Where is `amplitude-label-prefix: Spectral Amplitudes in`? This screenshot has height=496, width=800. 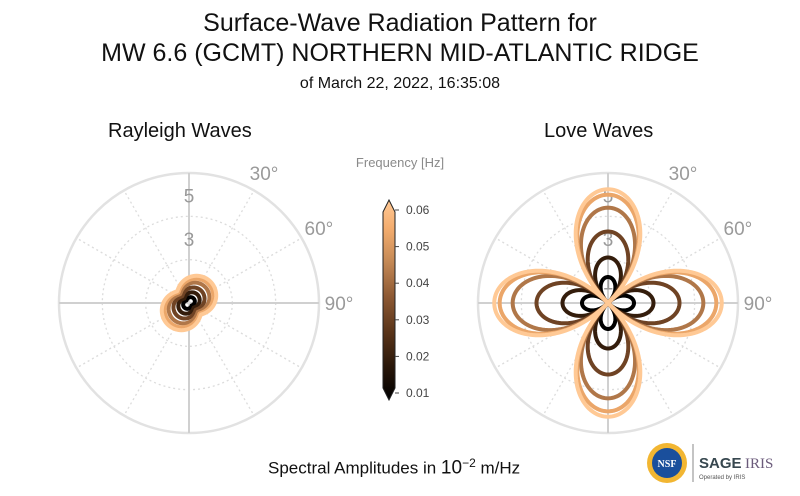
amplitude-label-prefix: Spectral Amplitudes in is located at coordinates (354, 468).